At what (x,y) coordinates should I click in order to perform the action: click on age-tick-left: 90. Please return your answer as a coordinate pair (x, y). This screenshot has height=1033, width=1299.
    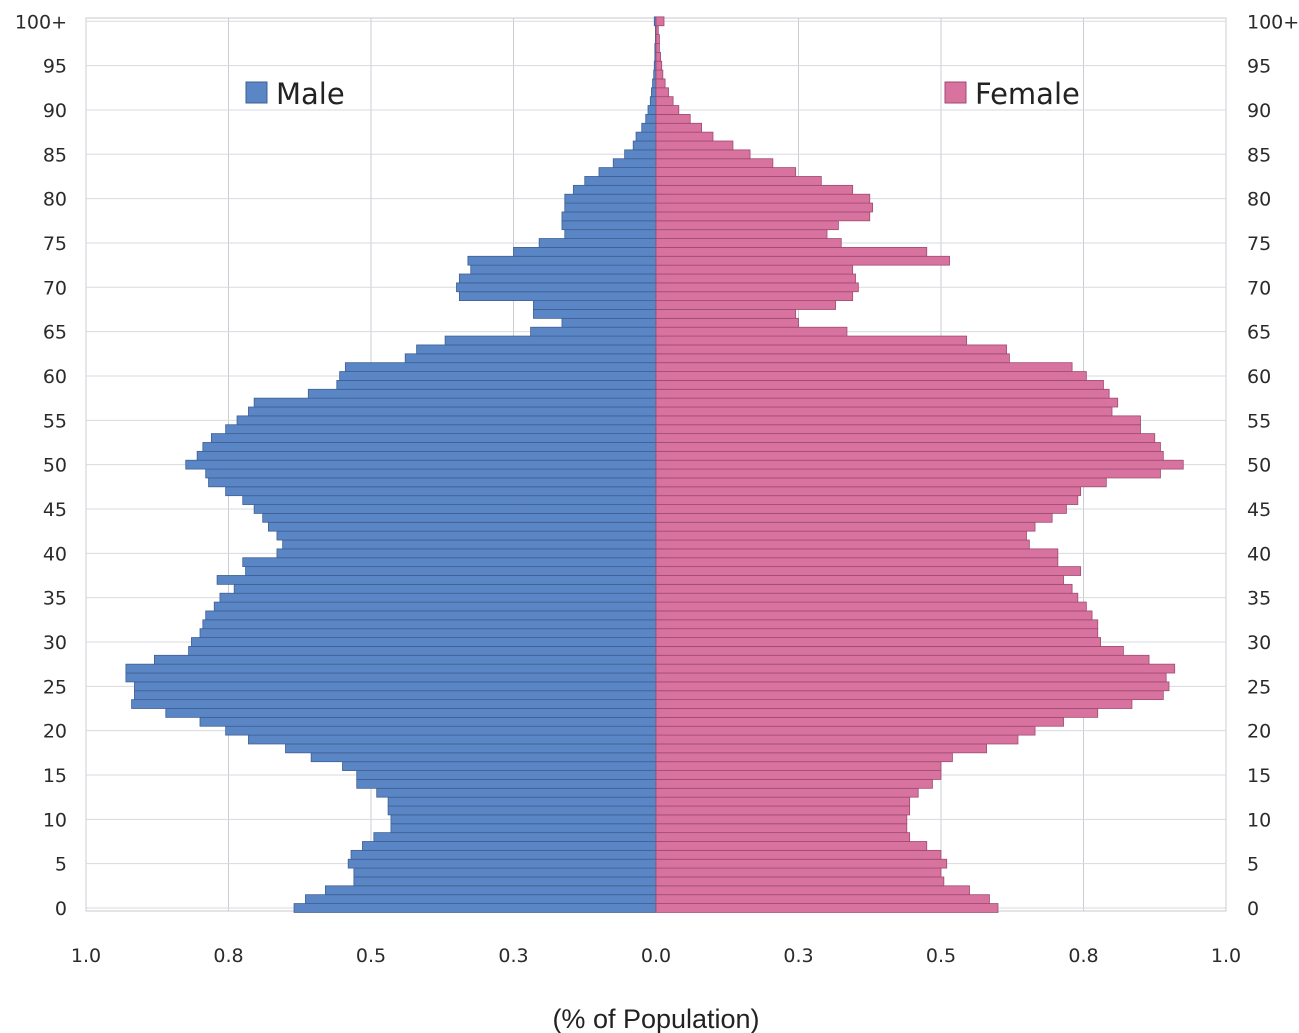
    Looking at the image, I should click on (55, 111).